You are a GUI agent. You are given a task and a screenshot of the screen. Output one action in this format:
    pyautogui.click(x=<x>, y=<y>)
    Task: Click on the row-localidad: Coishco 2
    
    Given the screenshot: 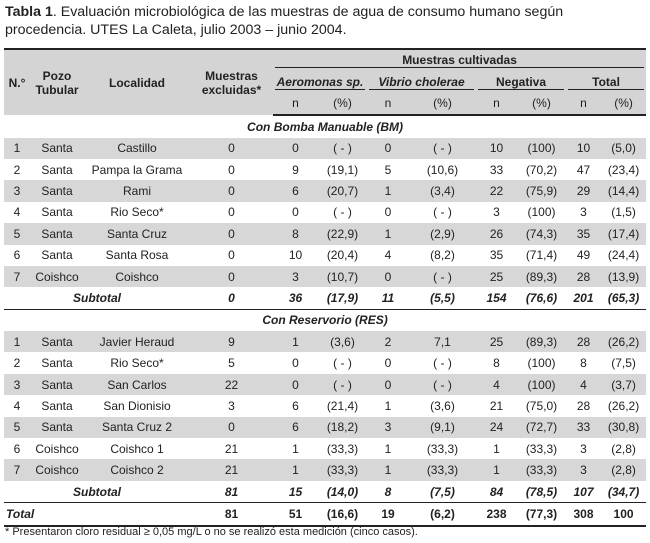 What is the action you would take?
    pyautogui.click(x=137, y=470)
    